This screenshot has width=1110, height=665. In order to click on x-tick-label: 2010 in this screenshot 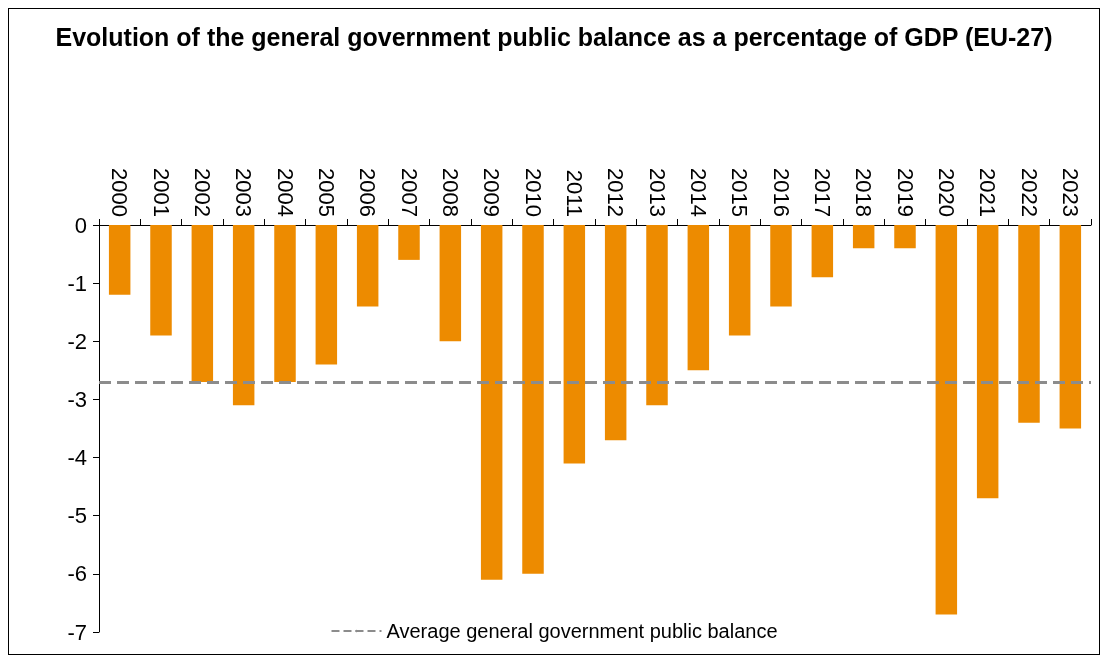, I will do `click(533, 192)`.